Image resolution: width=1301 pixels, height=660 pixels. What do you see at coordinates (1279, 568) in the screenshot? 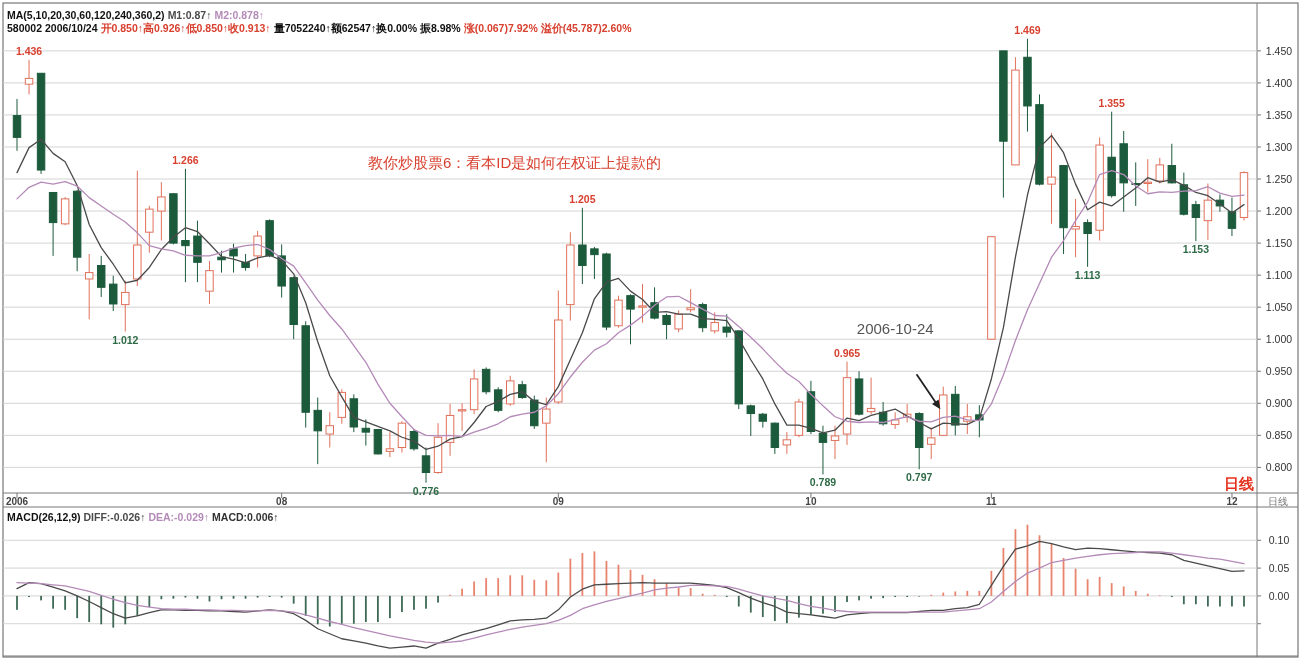
I see `ytick-label: 0.05` at bounding box center [1279, 568].